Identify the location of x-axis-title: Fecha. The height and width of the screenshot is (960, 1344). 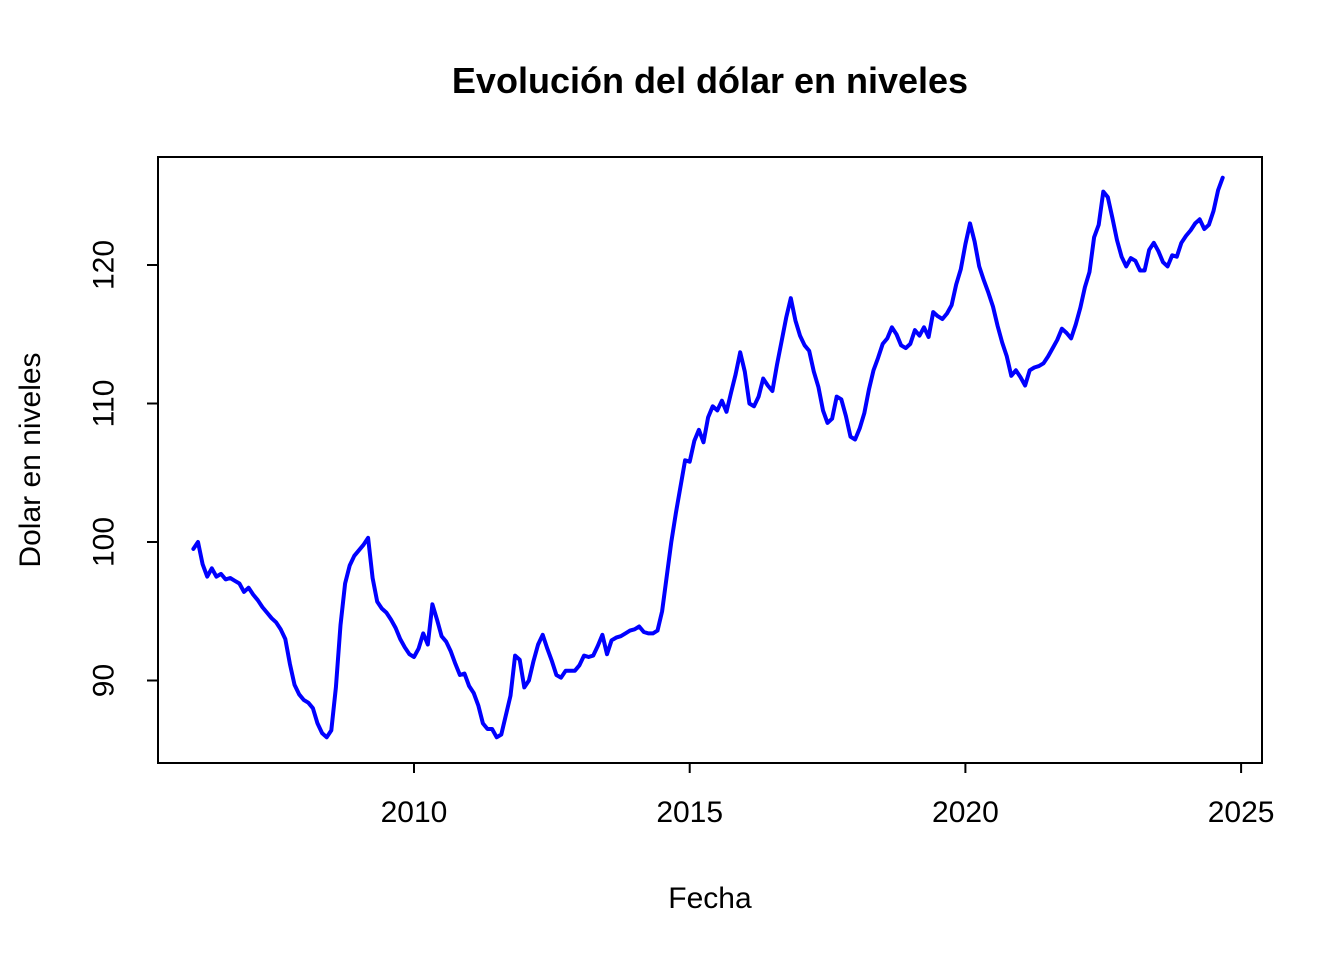
(710, 898).